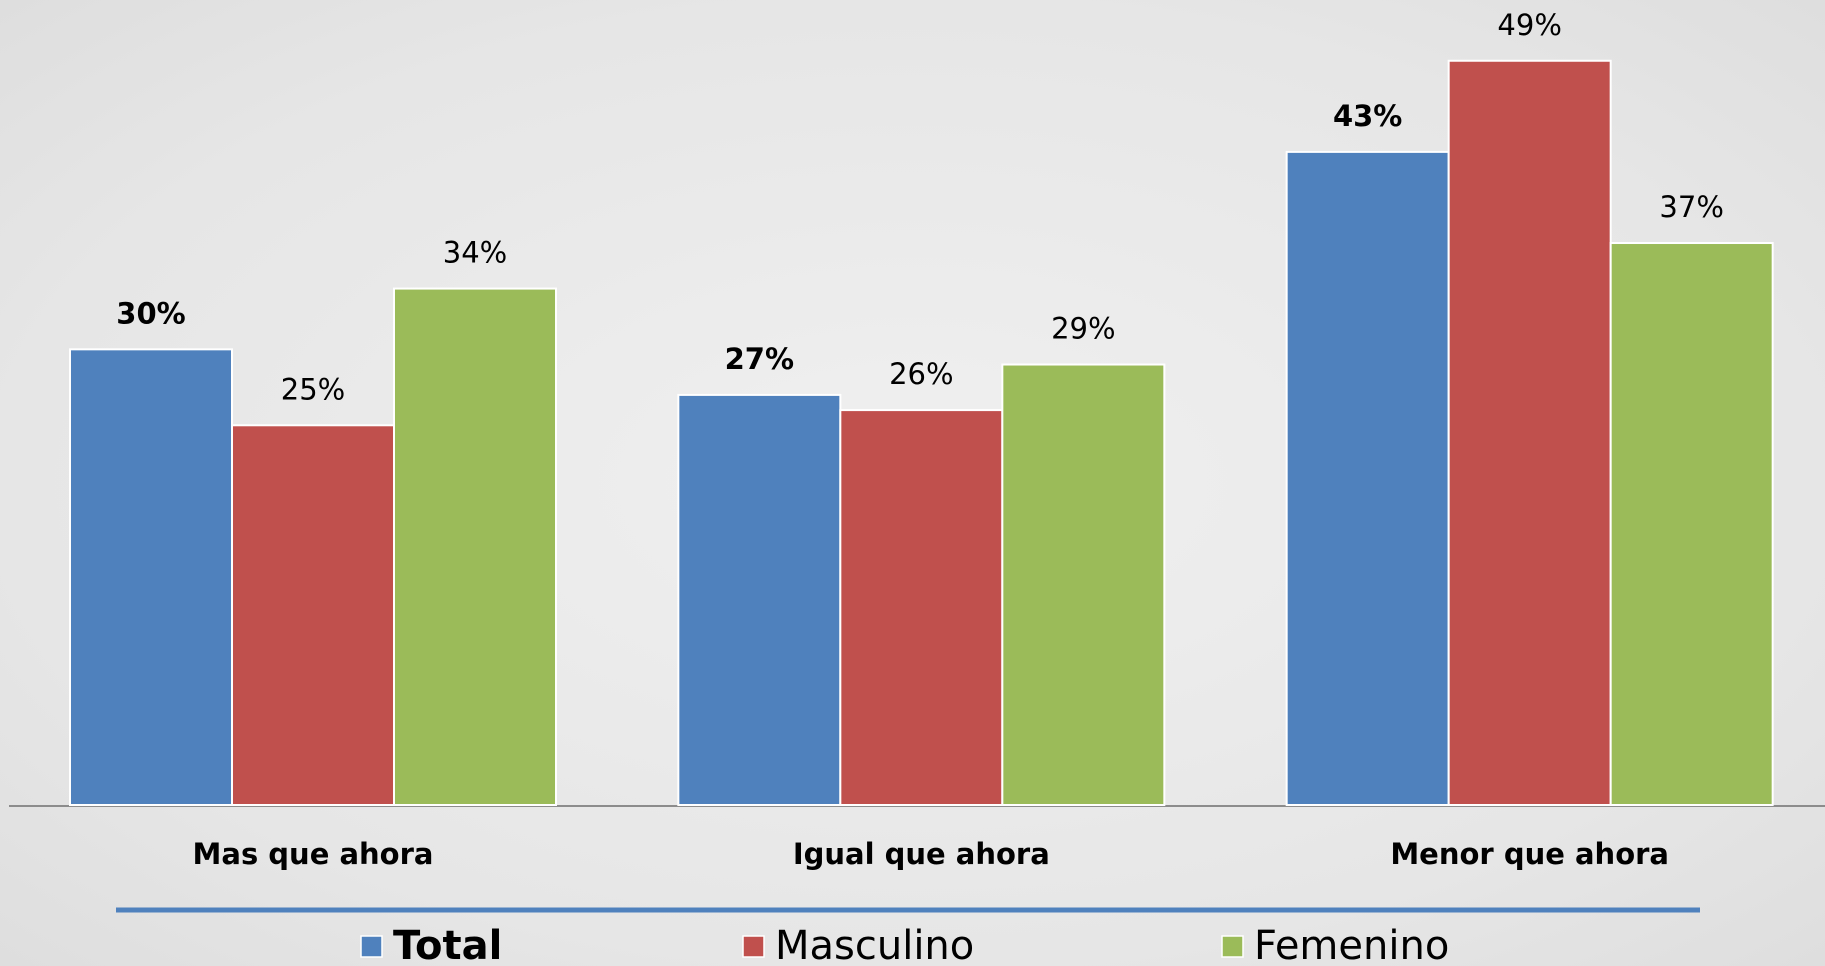 The height and width of the screenshot is (966, 1825). What do you see at coordinates (1529, 25) in the screenshot?
I see `data-label: 49%` at bounding box center [1529, 25].